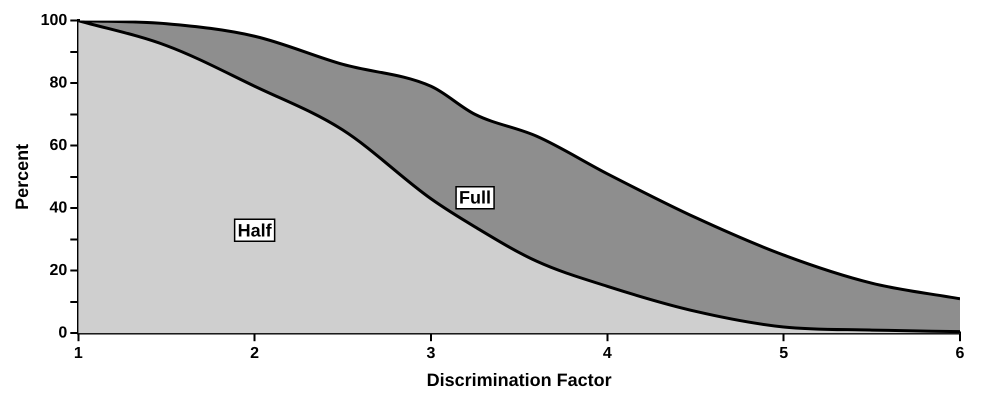 This screenshot has height=405, width=989. I want to click on series-label: Half, so click(255, 230).